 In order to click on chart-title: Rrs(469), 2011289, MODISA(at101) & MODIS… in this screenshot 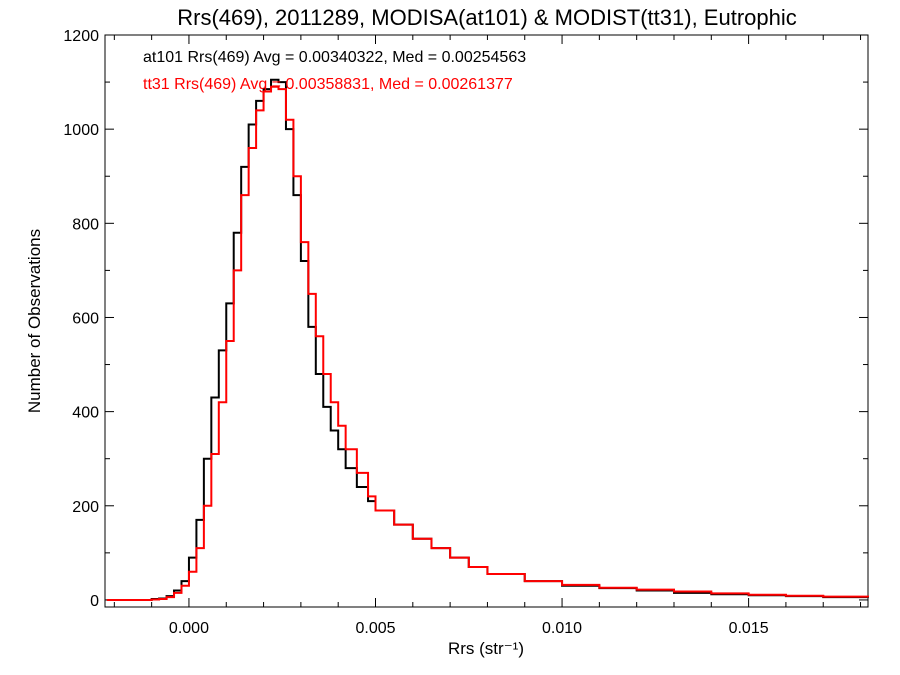, I will do `click(487, 17)`.